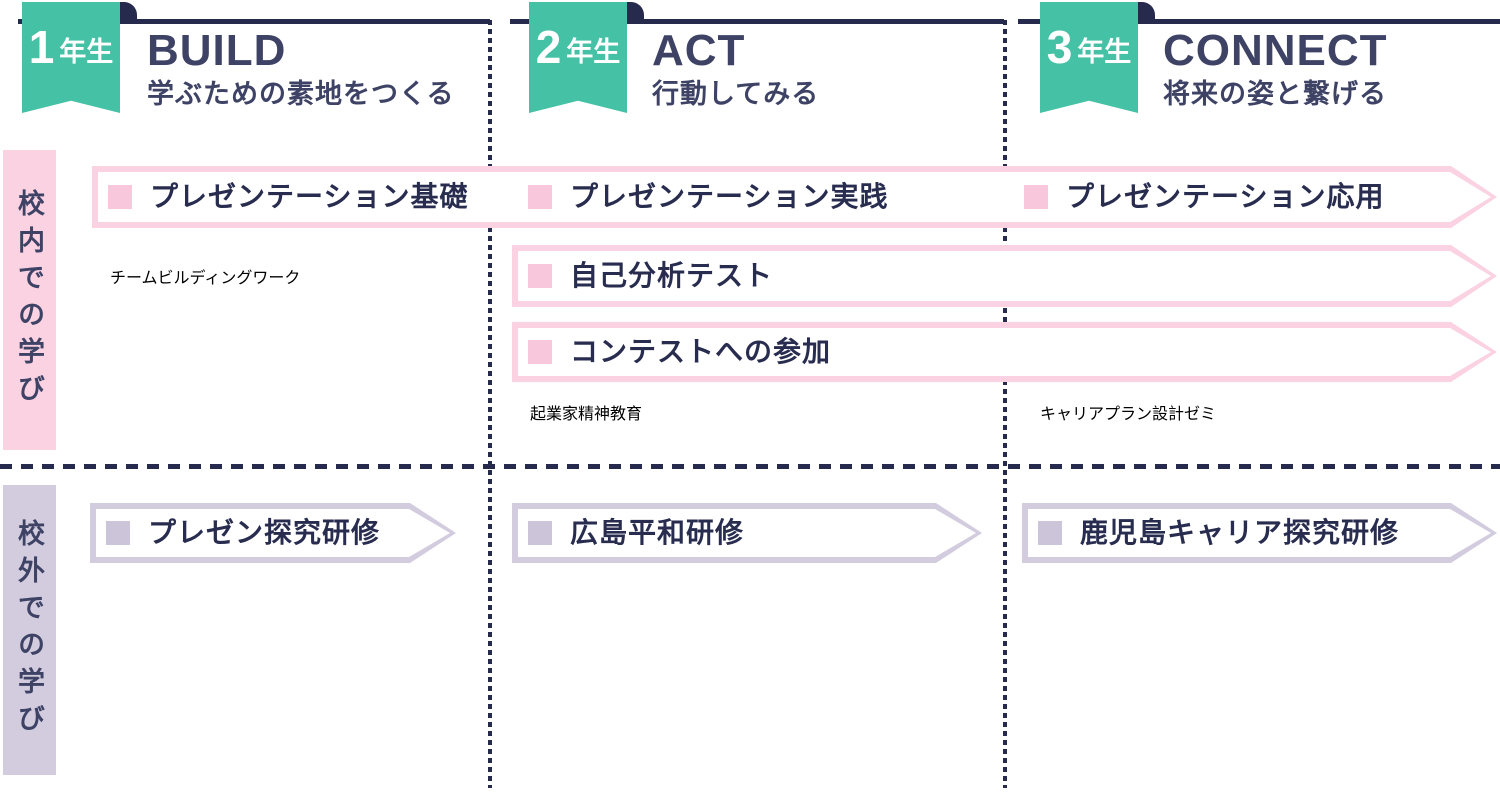 Image resolution: width=1500 pixels, height=801 pixels. Describe the element at coordinates (1275, 94) in the screenshot. I see `phase-description-connect: 将来の姿と繋げる` at that location.